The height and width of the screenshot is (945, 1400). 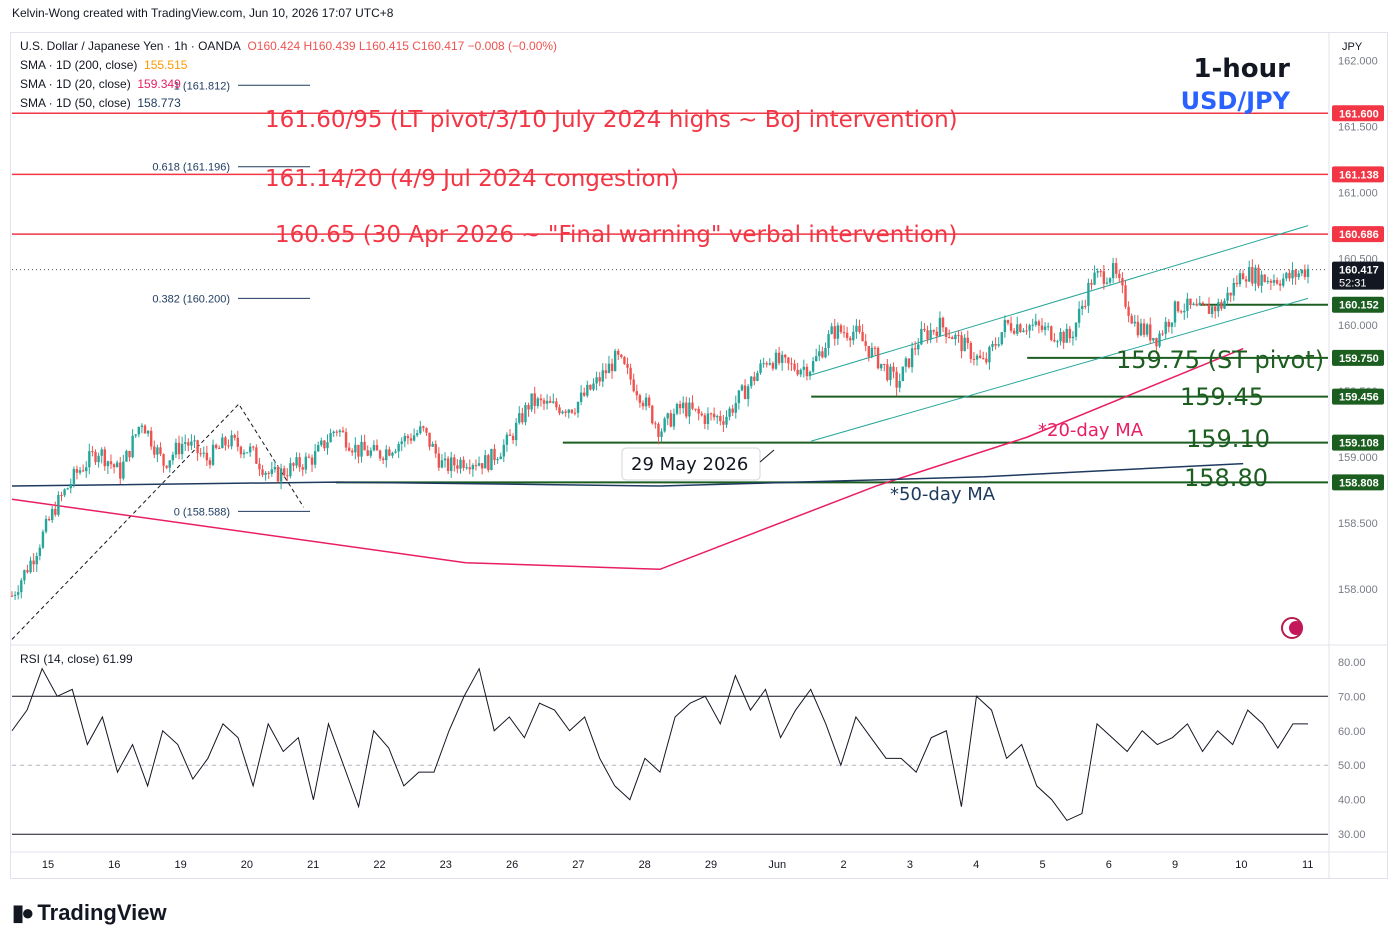 What do you see at coordinates (191, 299) in the screenshot?
I see `fib-level-label: 0.382 (160.200)` at bounding box center [191, 299].